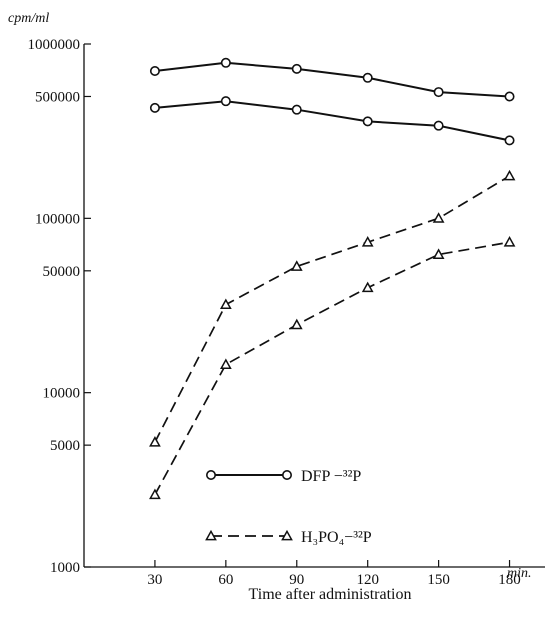  Describe the element at coordinates (331, 476) in the screenshot. I see `legend-label-0: DFP −³²P` at that location.